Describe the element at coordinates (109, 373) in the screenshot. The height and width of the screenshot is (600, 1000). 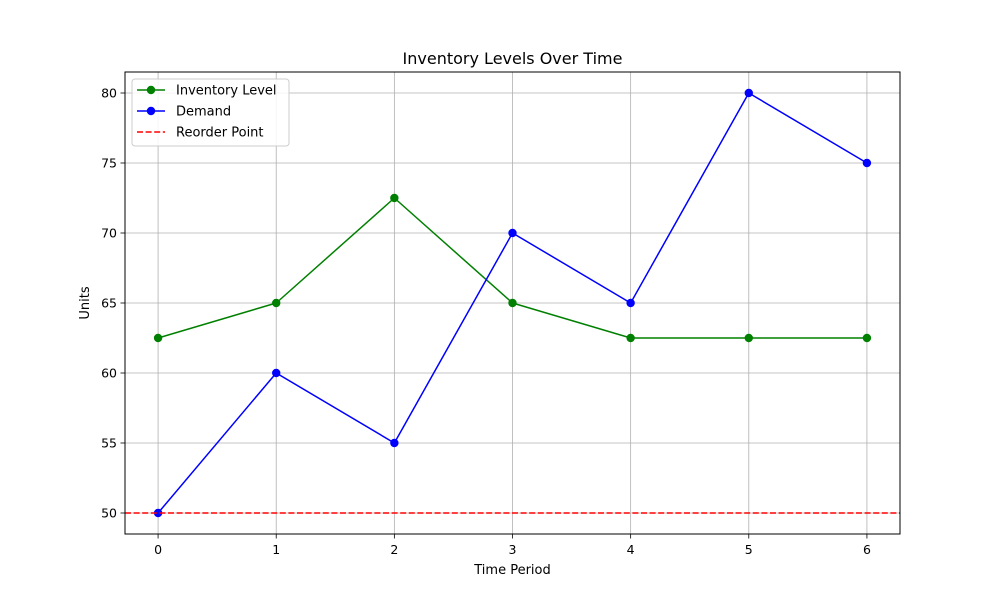
I see `y-tick-label: 60` at that location.